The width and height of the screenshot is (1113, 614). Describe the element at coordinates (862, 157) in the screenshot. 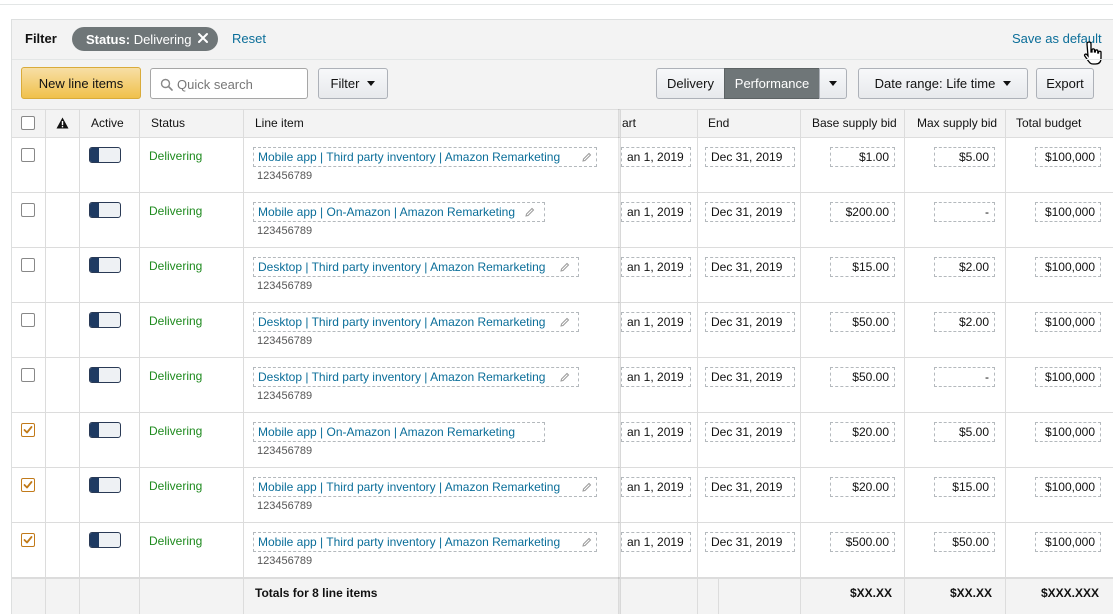

I see `base-supply-bid-field: $1.00` at that location.